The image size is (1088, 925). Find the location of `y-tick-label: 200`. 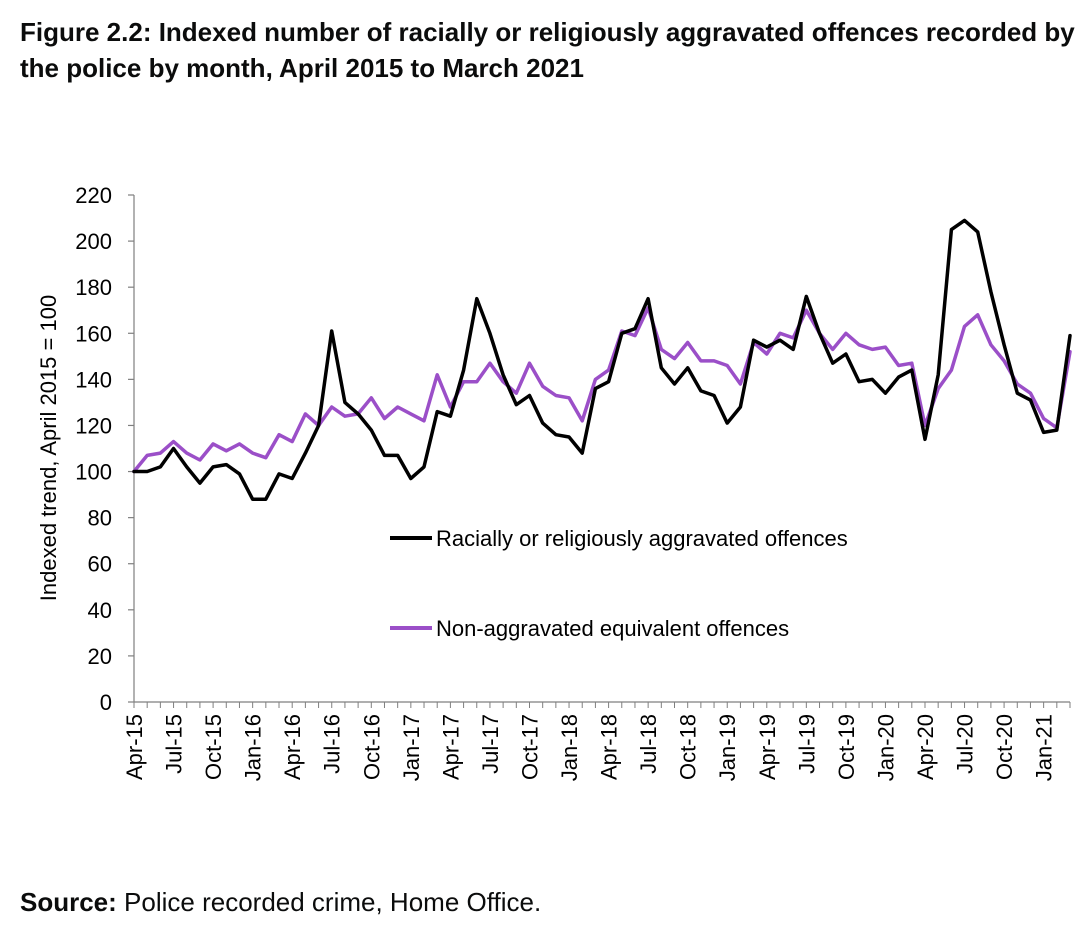

y-tick-label: 200 is located at coordinates (93, 241).